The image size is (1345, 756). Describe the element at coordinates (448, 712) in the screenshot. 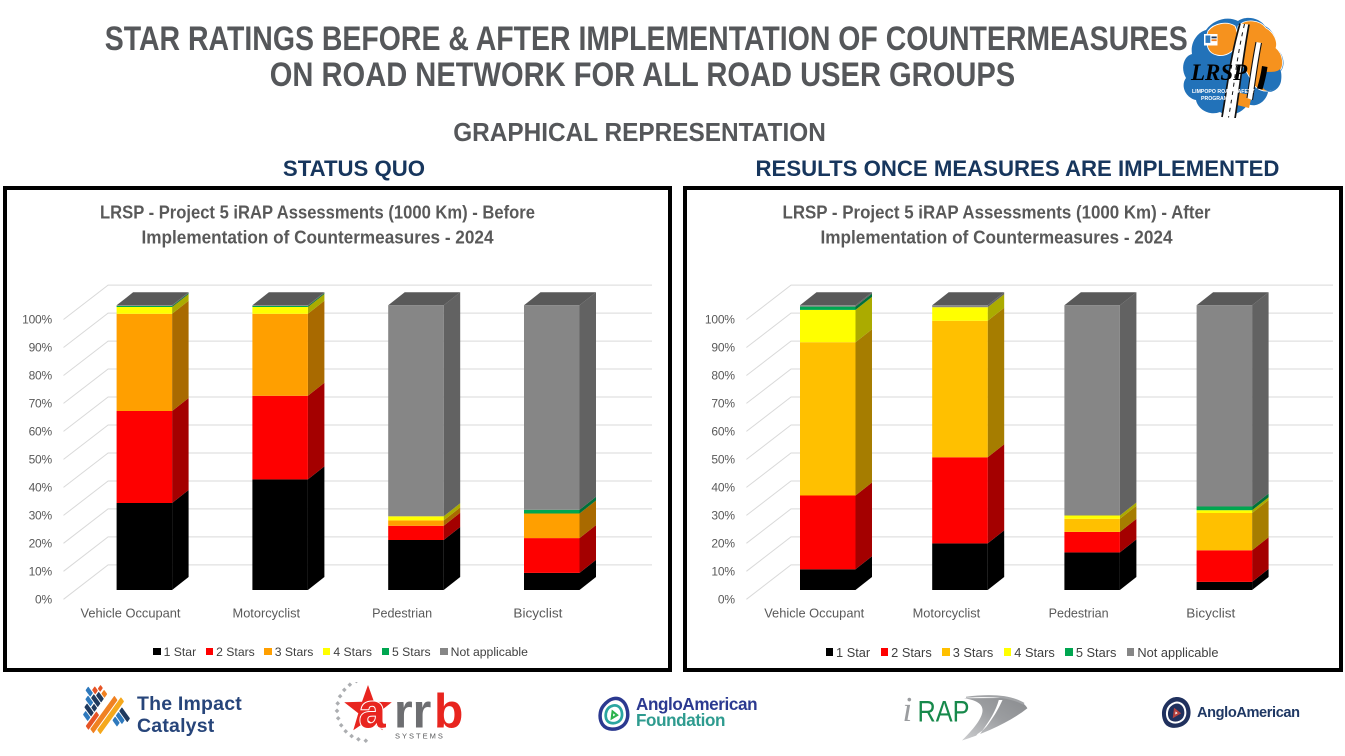

I see `svg-text: b` at that location.